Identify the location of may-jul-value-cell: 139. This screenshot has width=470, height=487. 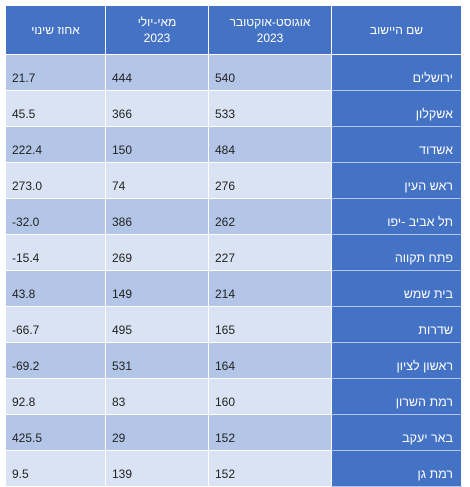
(157, 468).